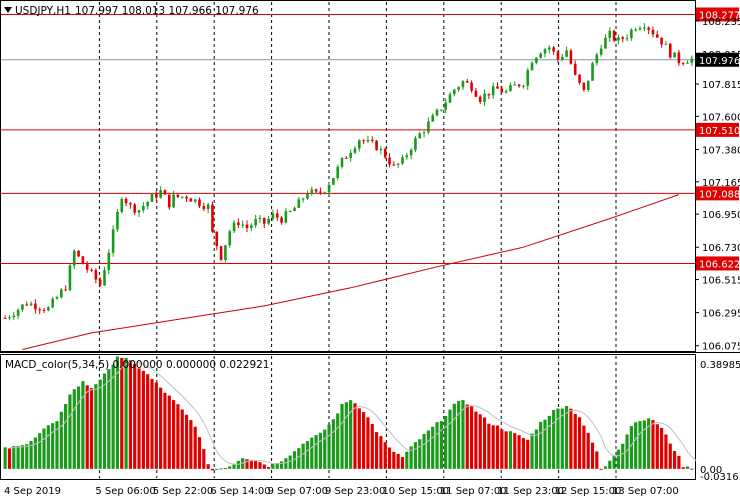  I want to click on level-107-510-label-box, so click(717, 129).